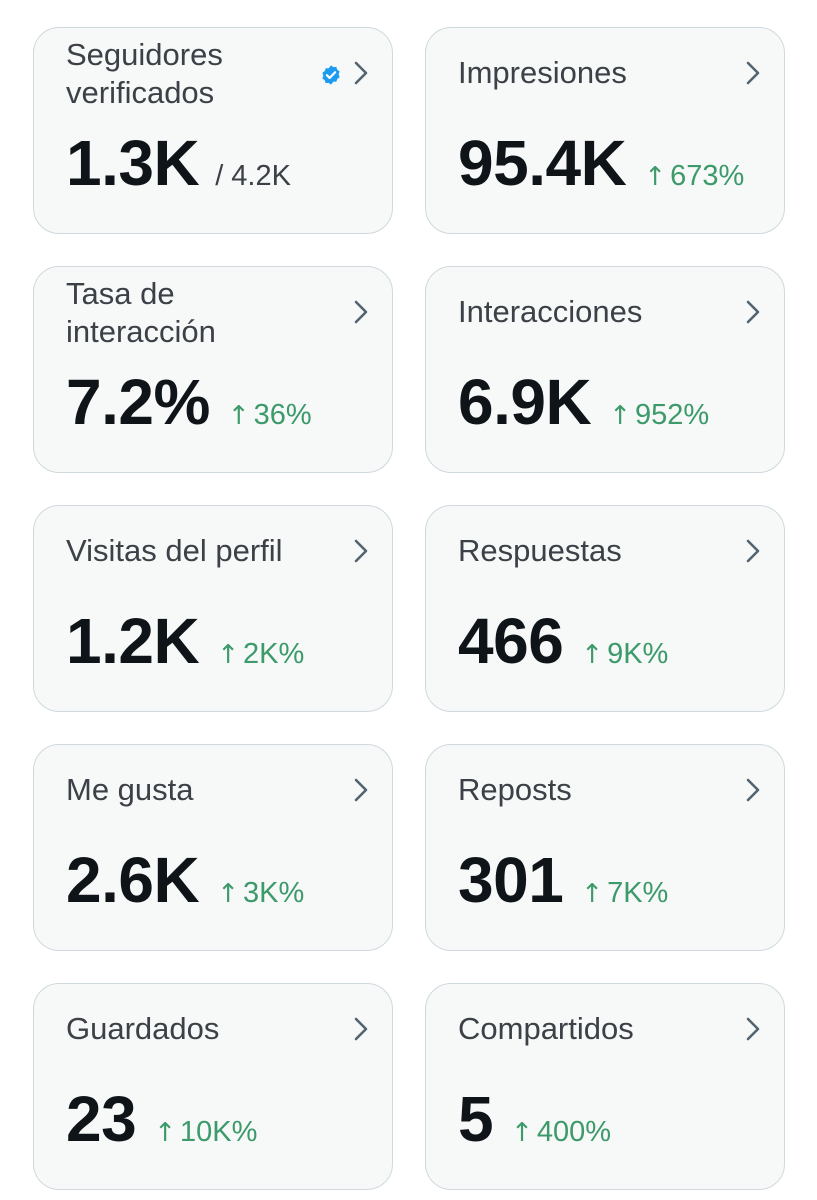  What do you see at coordinates (546, 1028) in the screenshot?
I see `metric-title: Compartidos` at bounding box center [546, 1028].